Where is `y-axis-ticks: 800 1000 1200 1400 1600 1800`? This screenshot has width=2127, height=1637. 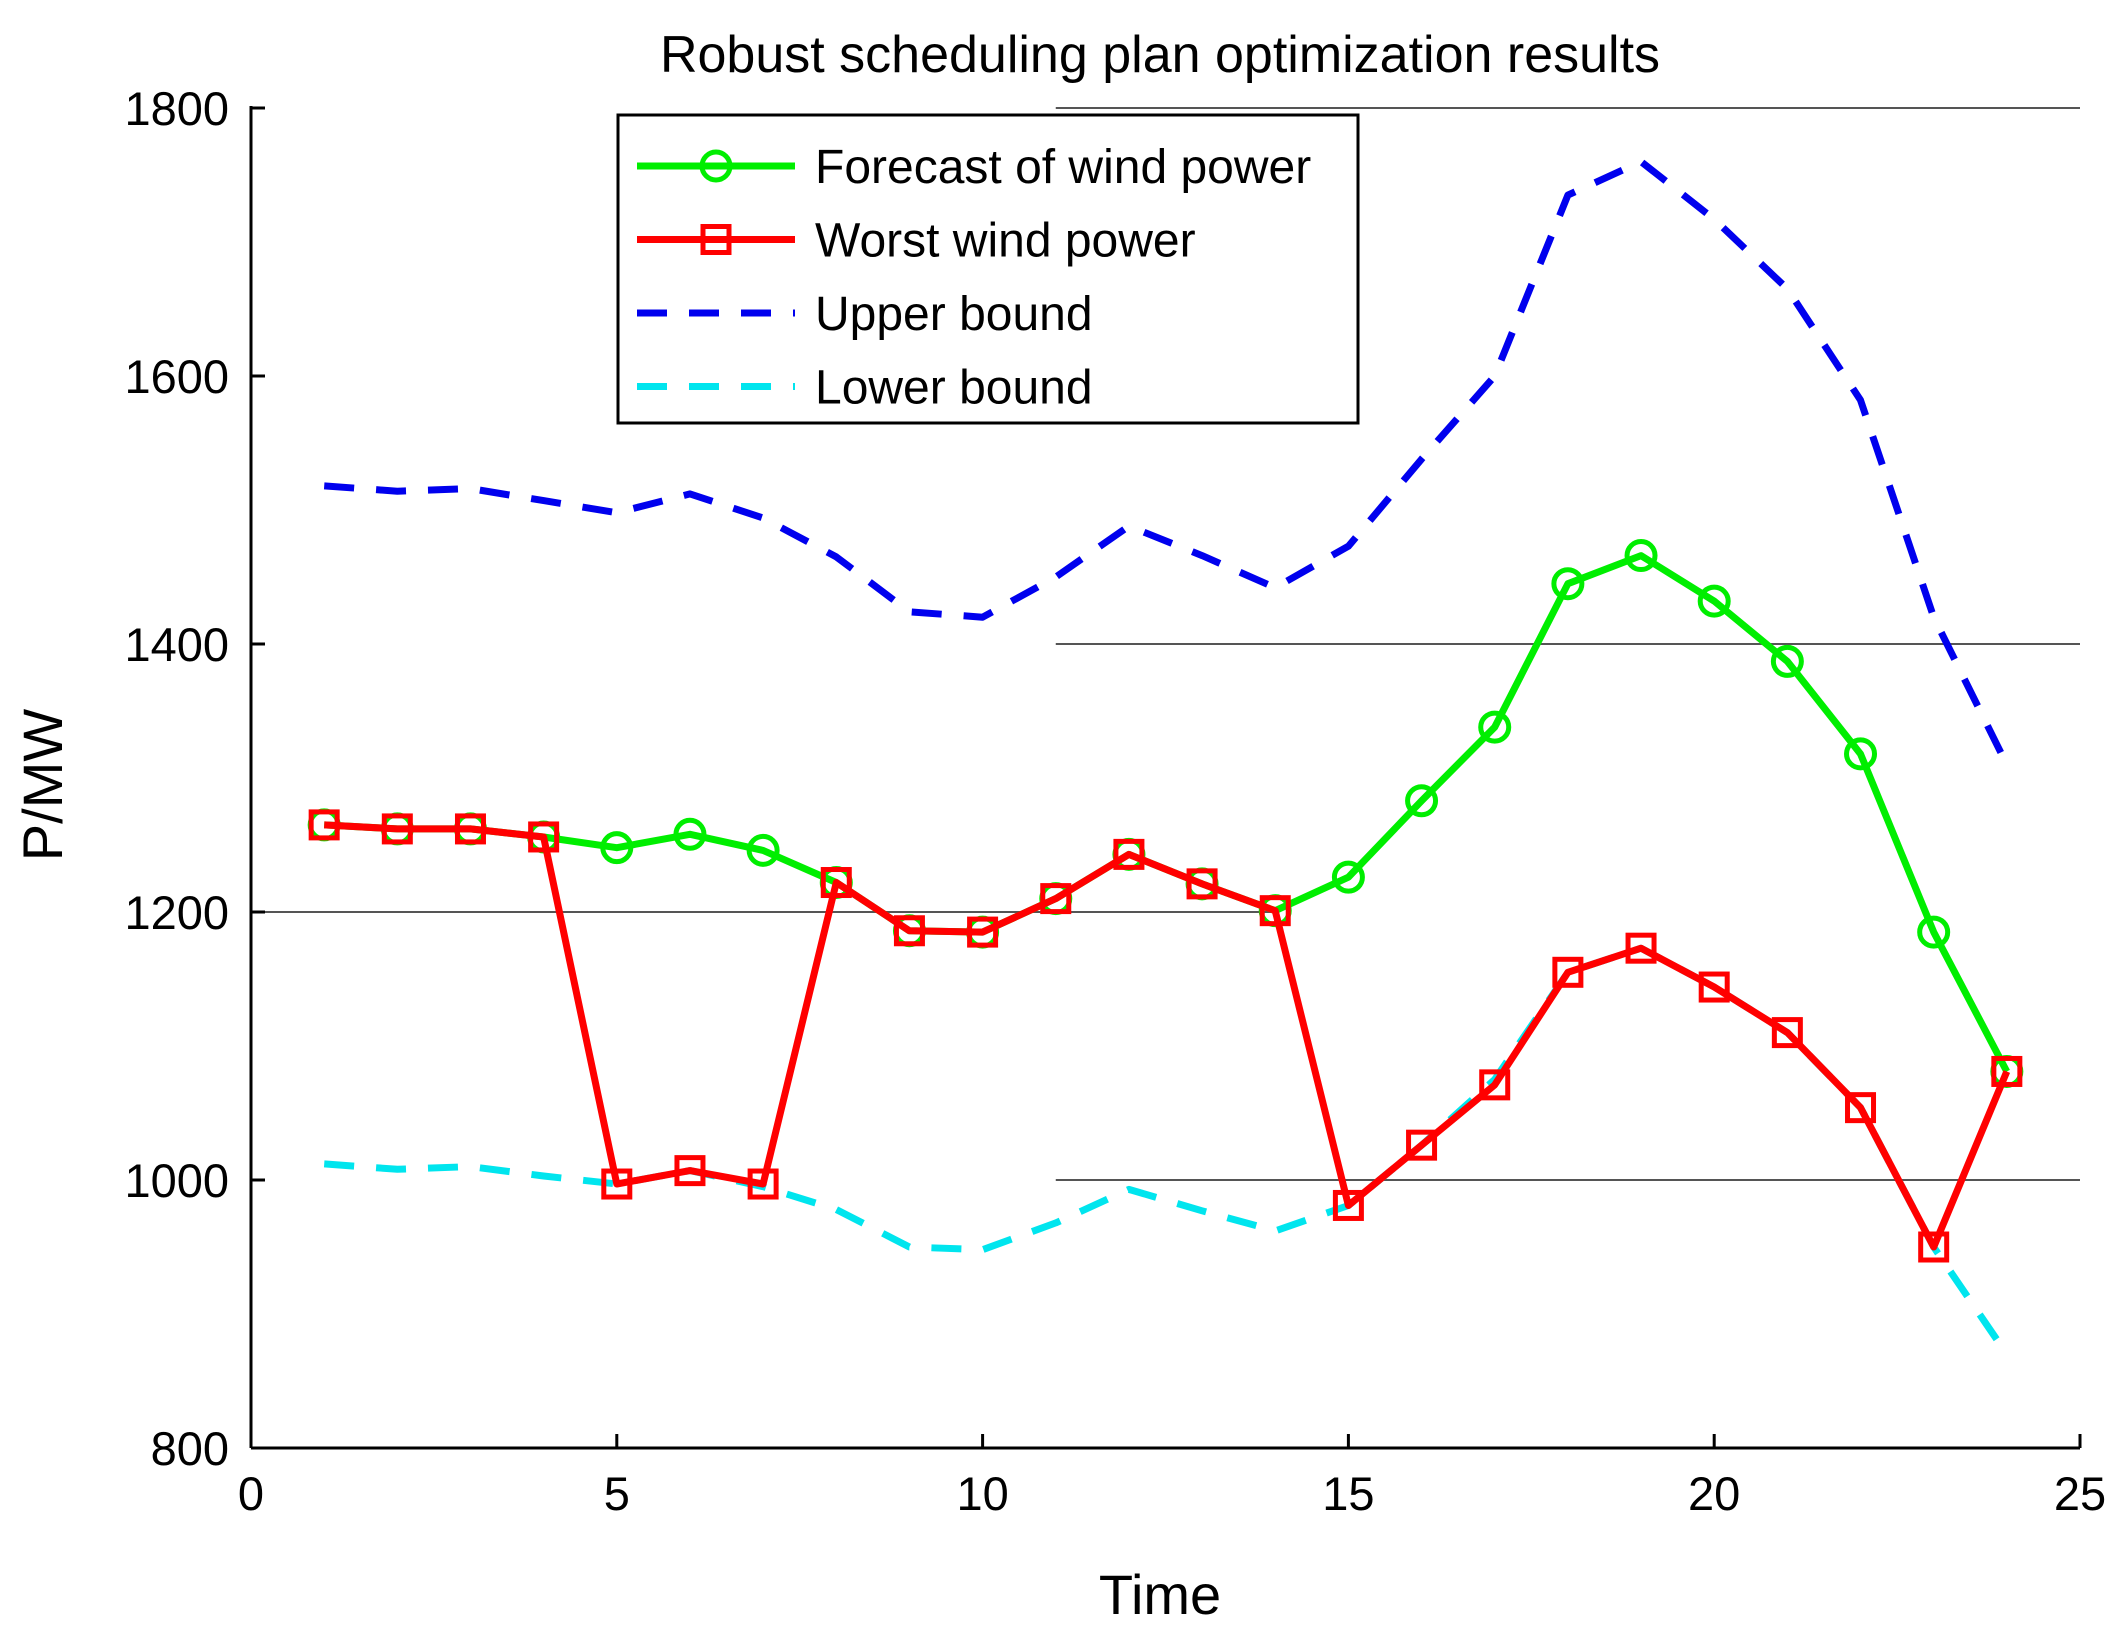 y-axis-ticks: 800 1000 1200 1400 1600 1800 is located at coordinates (194, 778).